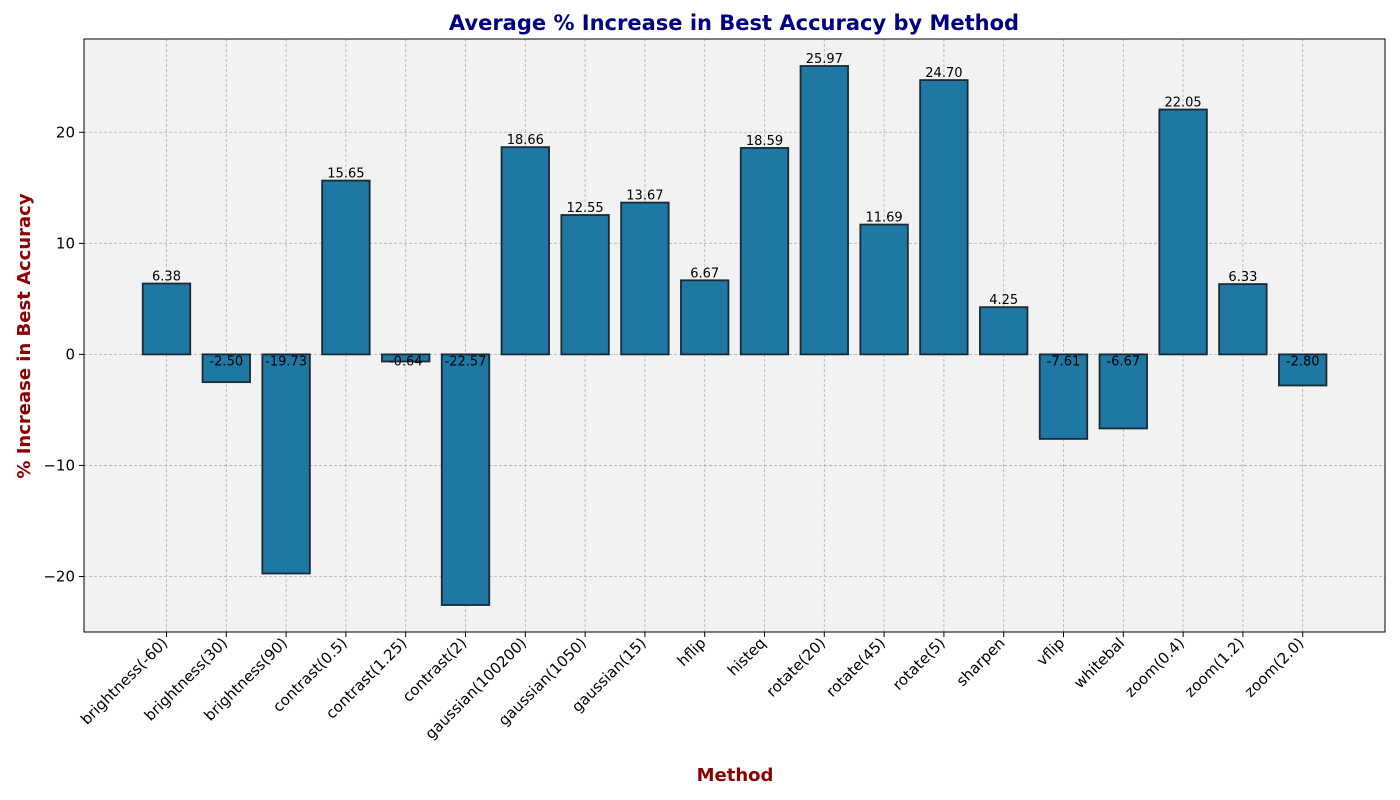  What do you see at coordinates (735, 775) in the screenshot?
I see `x-axis-label: Method` at bounding box center [735, 775].